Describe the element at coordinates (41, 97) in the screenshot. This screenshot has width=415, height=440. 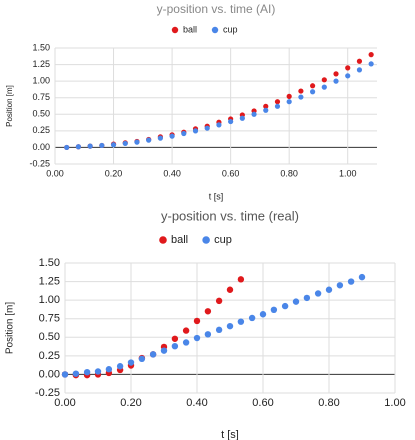
I see `y-tick-label: 0.75` at that location.